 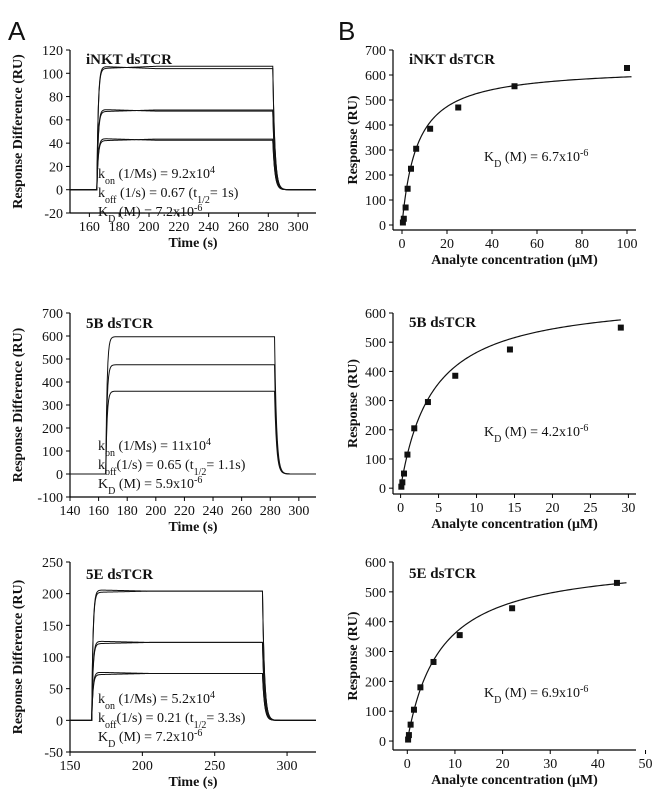 I want to click on kinetics-annotation-1: kon (1/Ms) = 11x104, so click(x=154, y=448).